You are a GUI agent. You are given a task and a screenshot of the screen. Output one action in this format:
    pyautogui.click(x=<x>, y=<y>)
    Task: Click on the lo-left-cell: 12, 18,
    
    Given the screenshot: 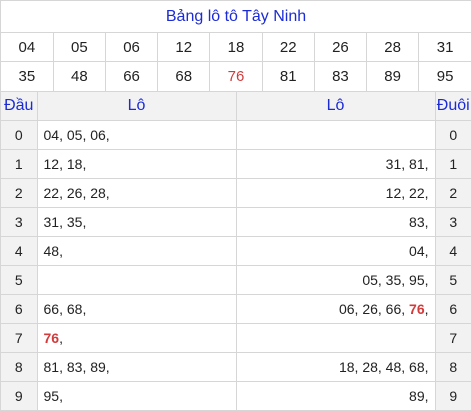 What is the action you would take?
    pyautogui.click(x=137, y=164)
    